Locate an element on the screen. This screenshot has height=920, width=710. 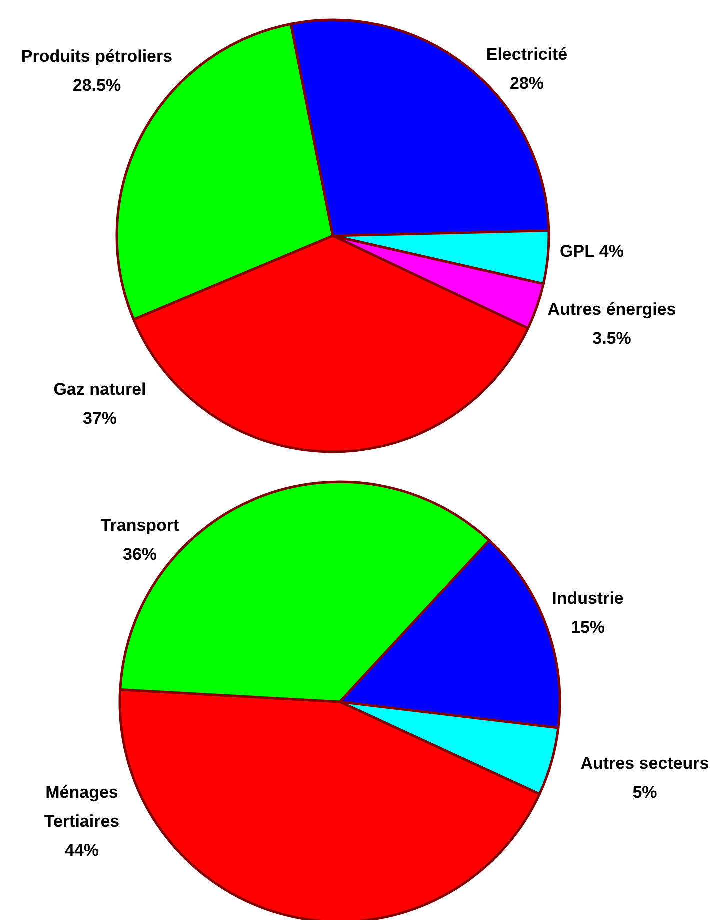
data-label: 3.5% is located at coordinates (612, 338).